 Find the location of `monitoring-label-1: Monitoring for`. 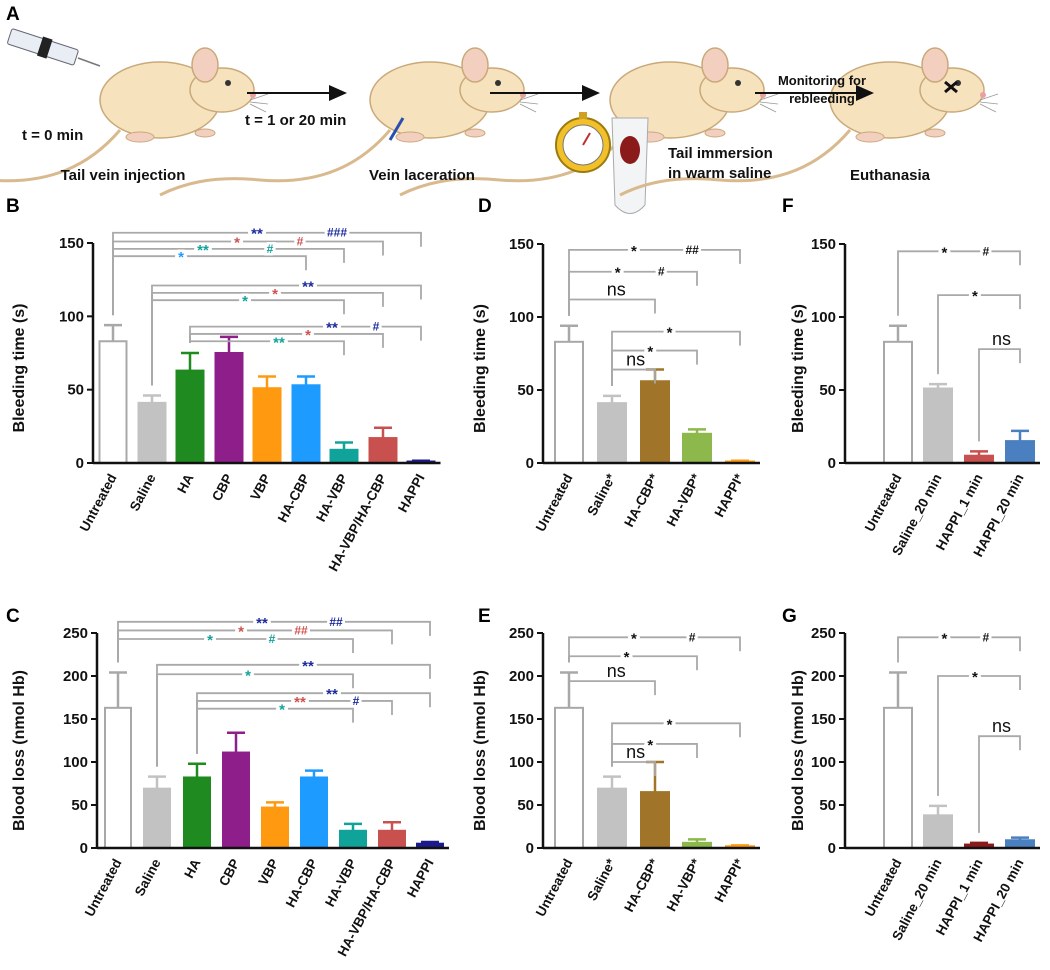

monitoring-label-1: Monitoring for is located at coordinates (822, 80).